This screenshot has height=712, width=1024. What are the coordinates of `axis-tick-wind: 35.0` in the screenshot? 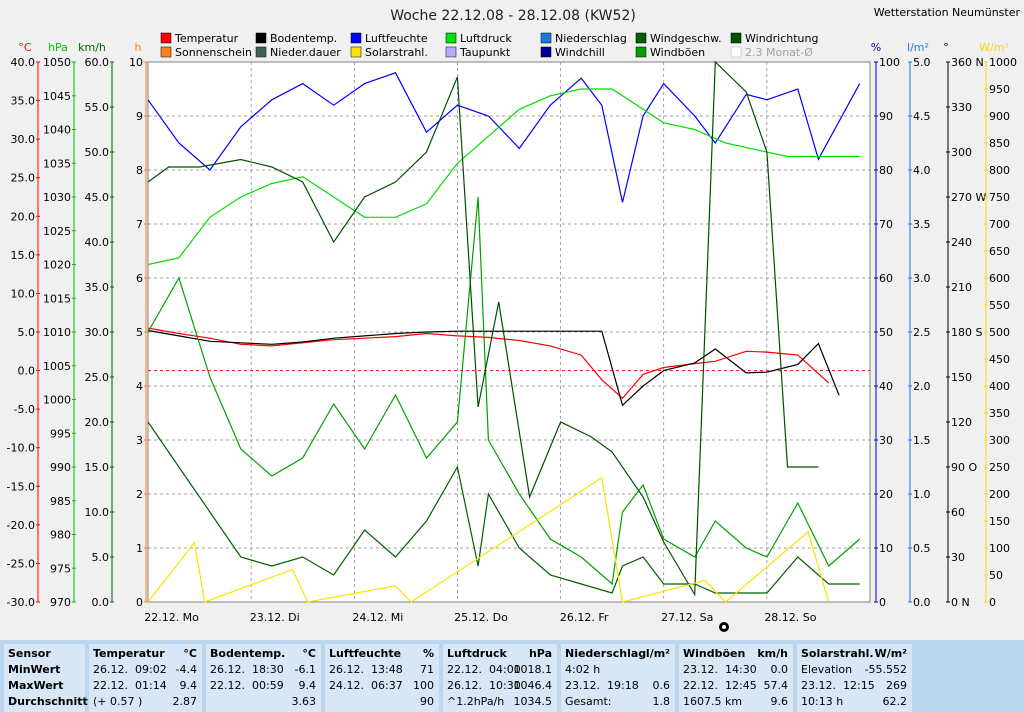 It's located at (97, 287).